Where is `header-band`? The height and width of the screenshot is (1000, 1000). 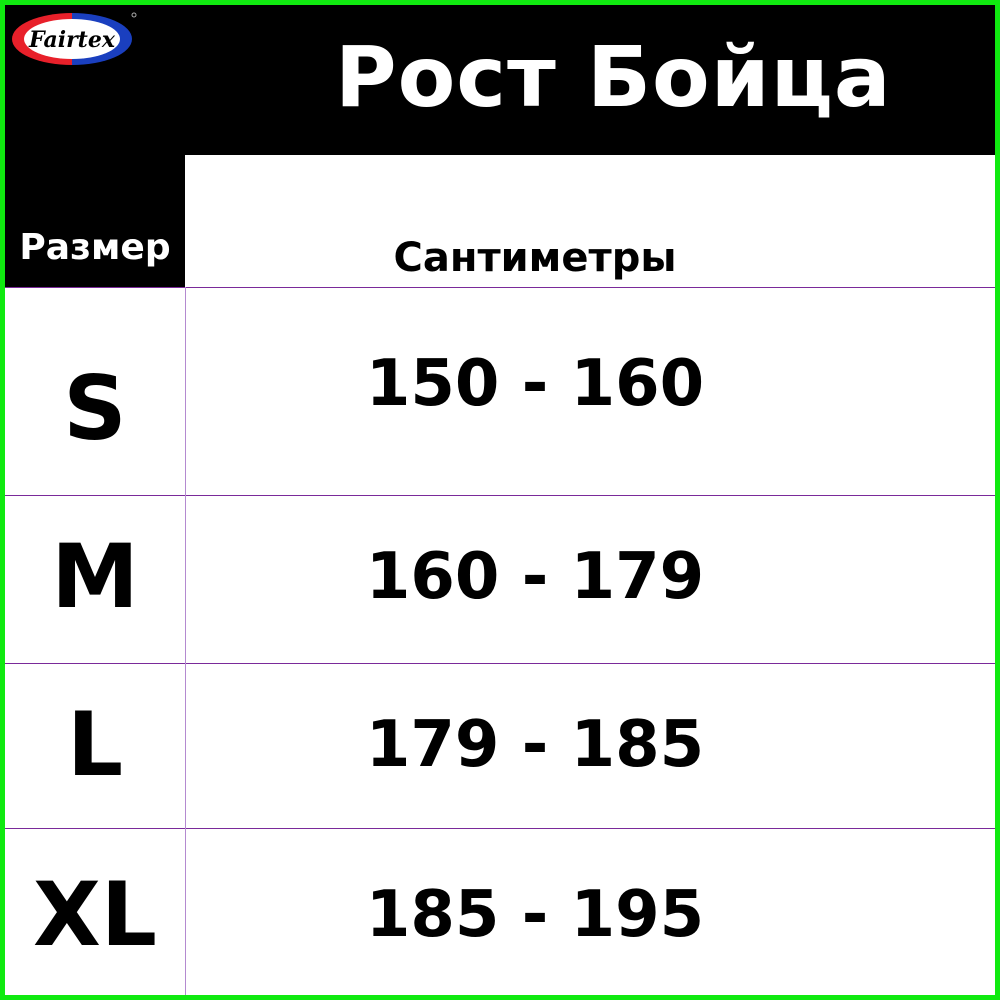
header-band is located at coordinates (500, 80).